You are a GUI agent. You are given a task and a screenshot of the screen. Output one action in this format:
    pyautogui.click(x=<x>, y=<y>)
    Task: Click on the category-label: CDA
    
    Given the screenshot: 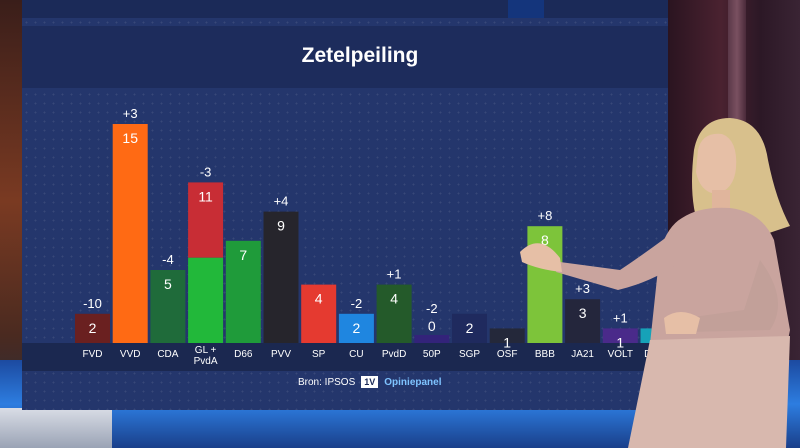 What is the action you would take?
    pyautogui.click(x=167, y=354)
    